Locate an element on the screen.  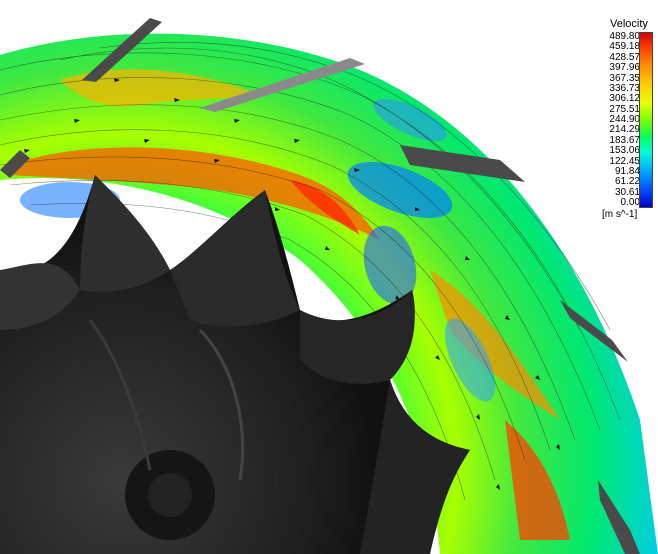
legend-title: Velocity is located at coordinates (629, 24).